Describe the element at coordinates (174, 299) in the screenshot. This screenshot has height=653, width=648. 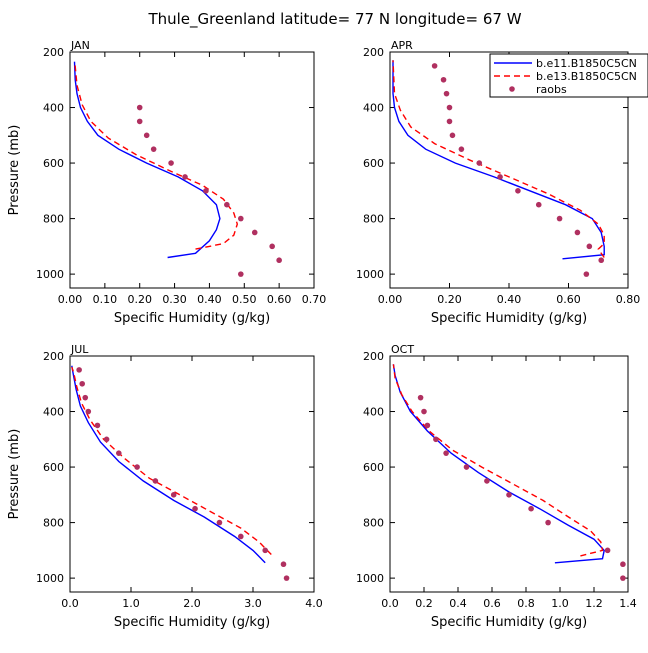
I see `x-tick-label: 0.30` at that location.